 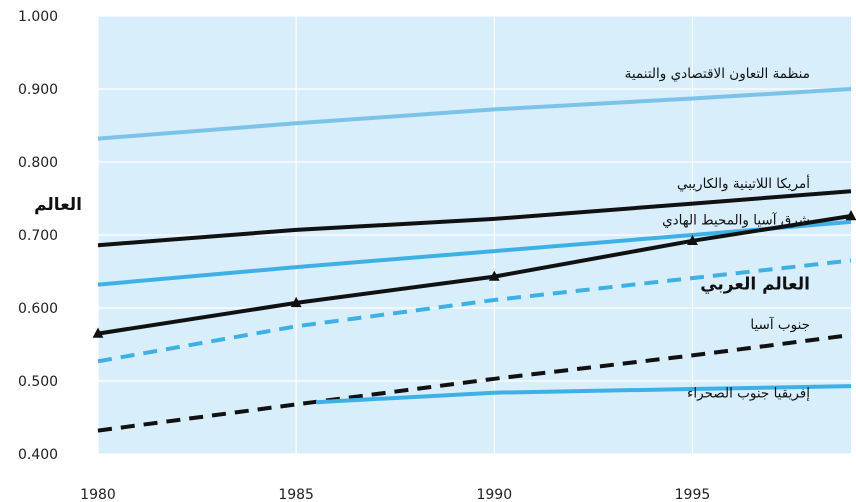 I want to click on y-tick-label: 0.800, so click(x=38, y=163).